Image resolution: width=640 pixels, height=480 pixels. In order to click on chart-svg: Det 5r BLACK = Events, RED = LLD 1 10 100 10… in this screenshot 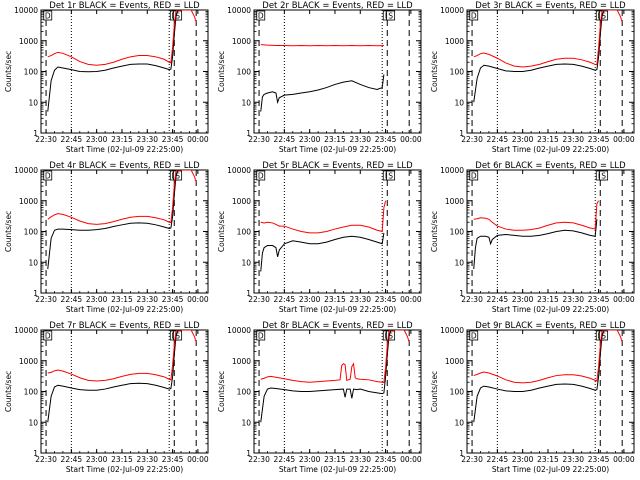, I will do `click(319, 237)`.